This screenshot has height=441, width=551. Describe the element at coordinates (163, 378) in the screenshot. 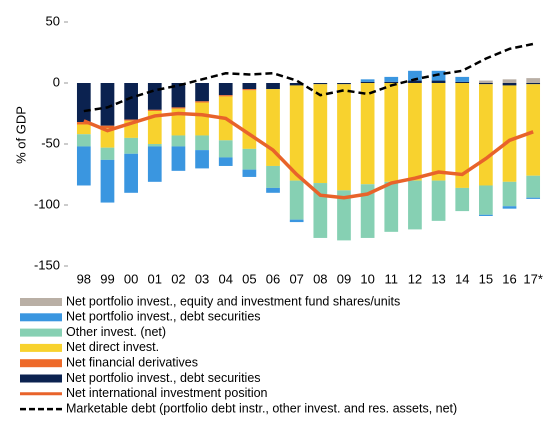

I see `legend-label: Net portfolio invest., debt securities` at that location.